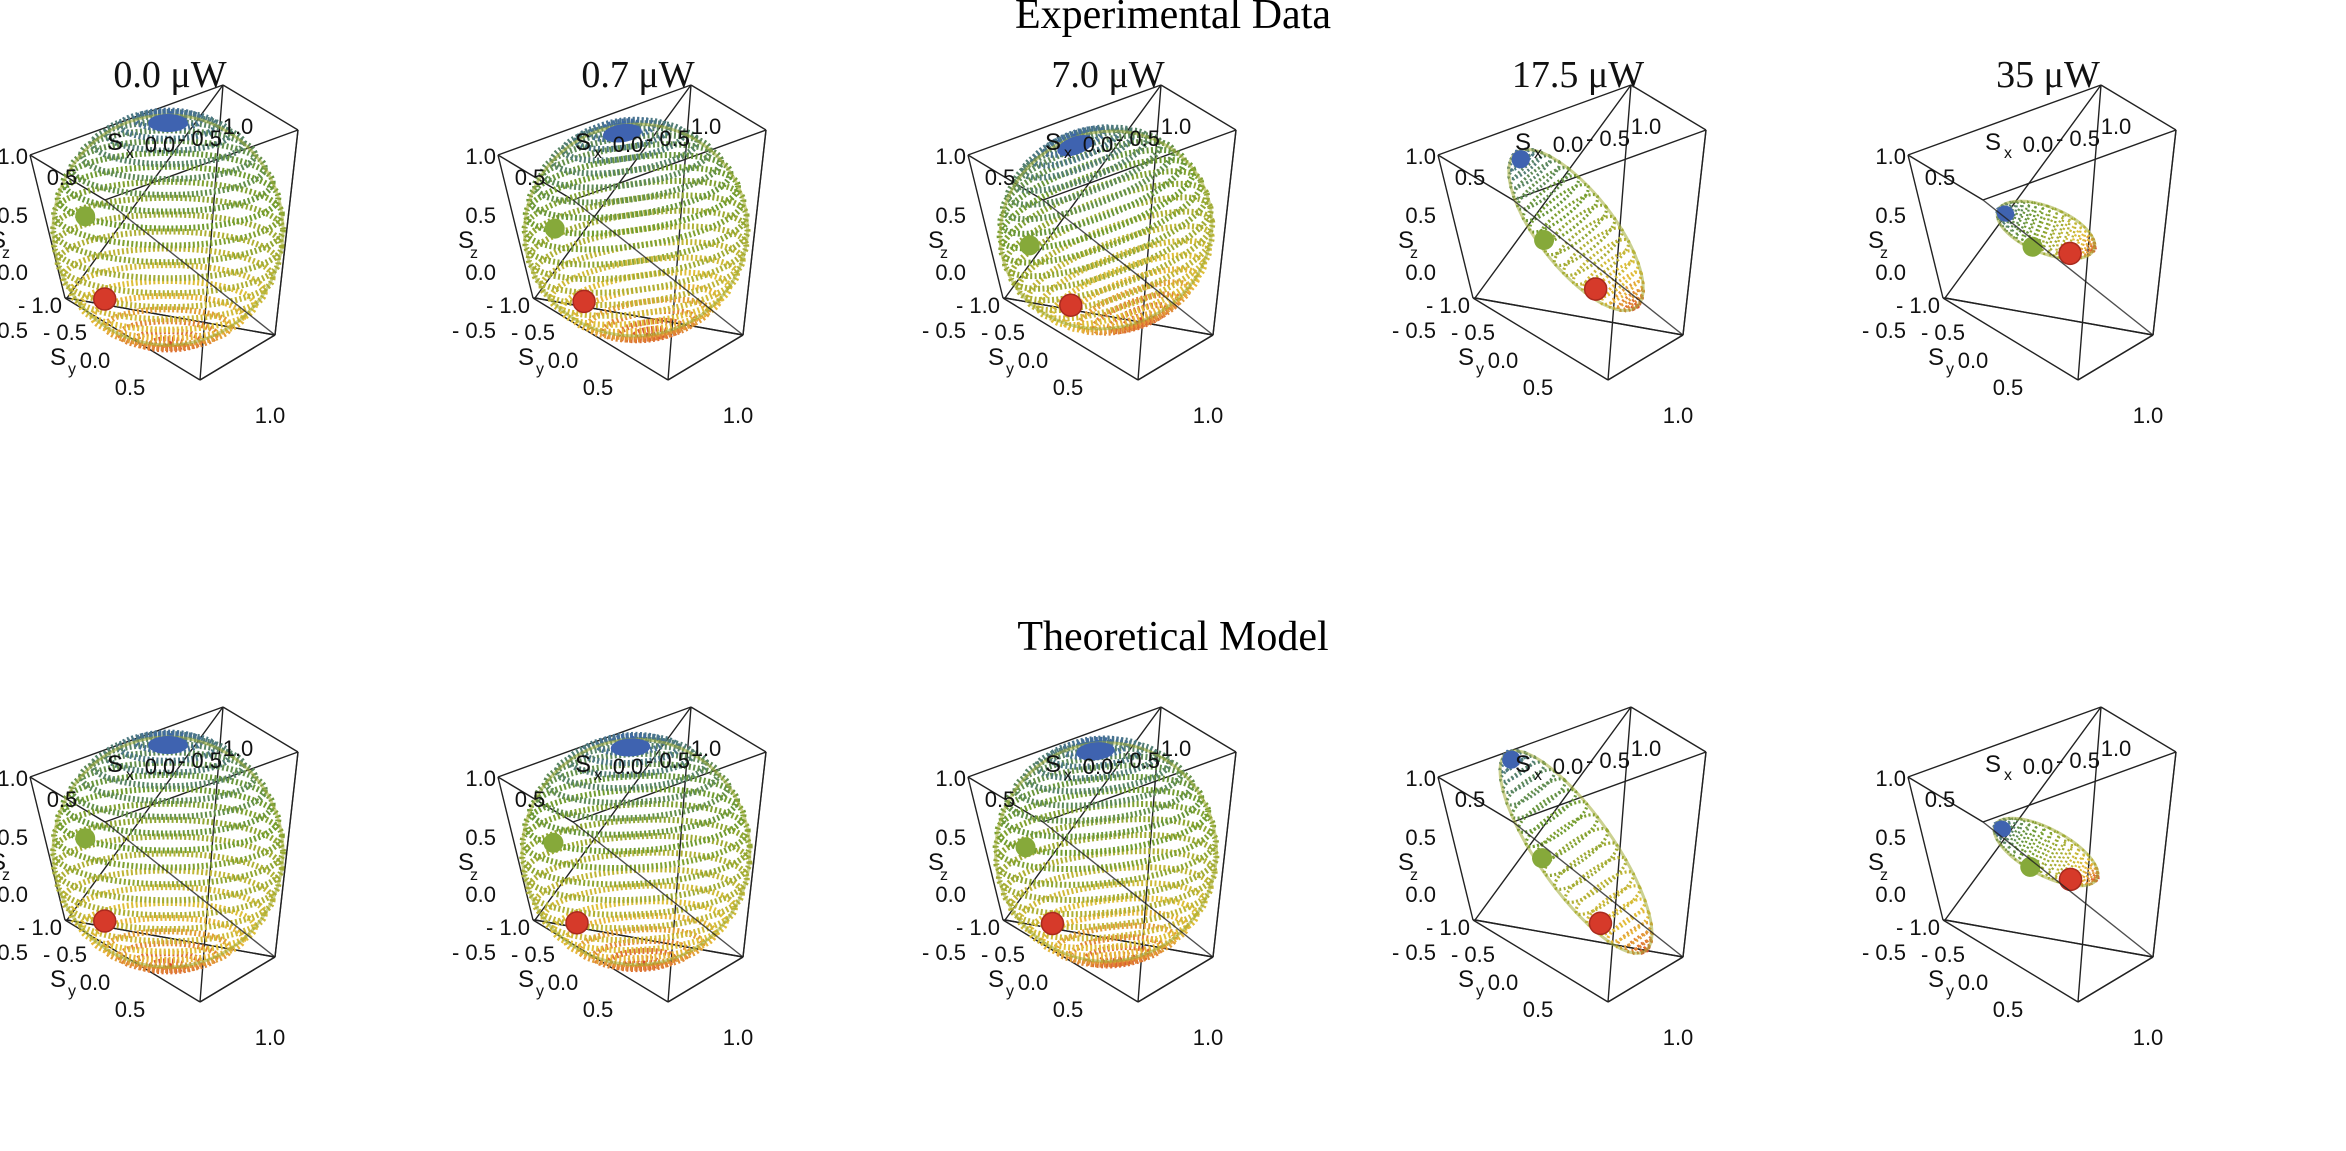 The height and width of the screenshot is (1151, 2346). I want to click on ellipsoid-outline, so click(2046, 230).